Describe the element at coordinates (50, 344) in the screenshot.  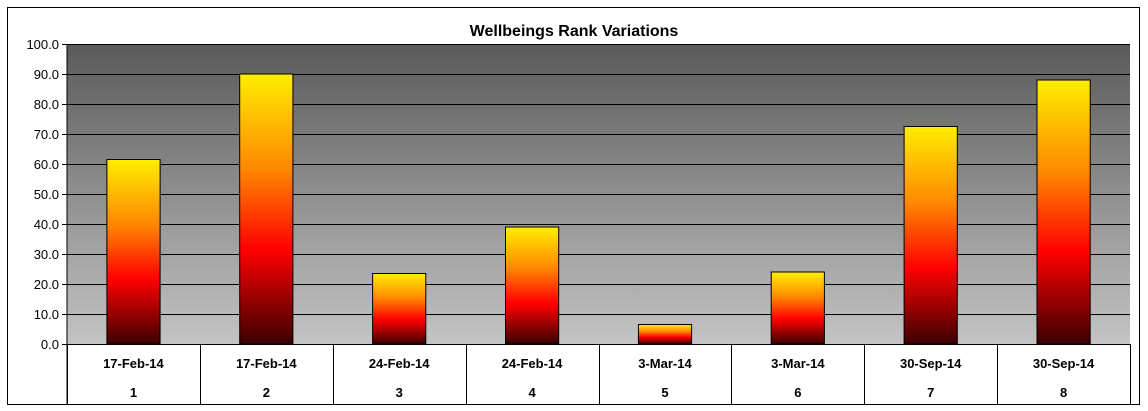
I see `y-tick-label: 0.0` at that location.